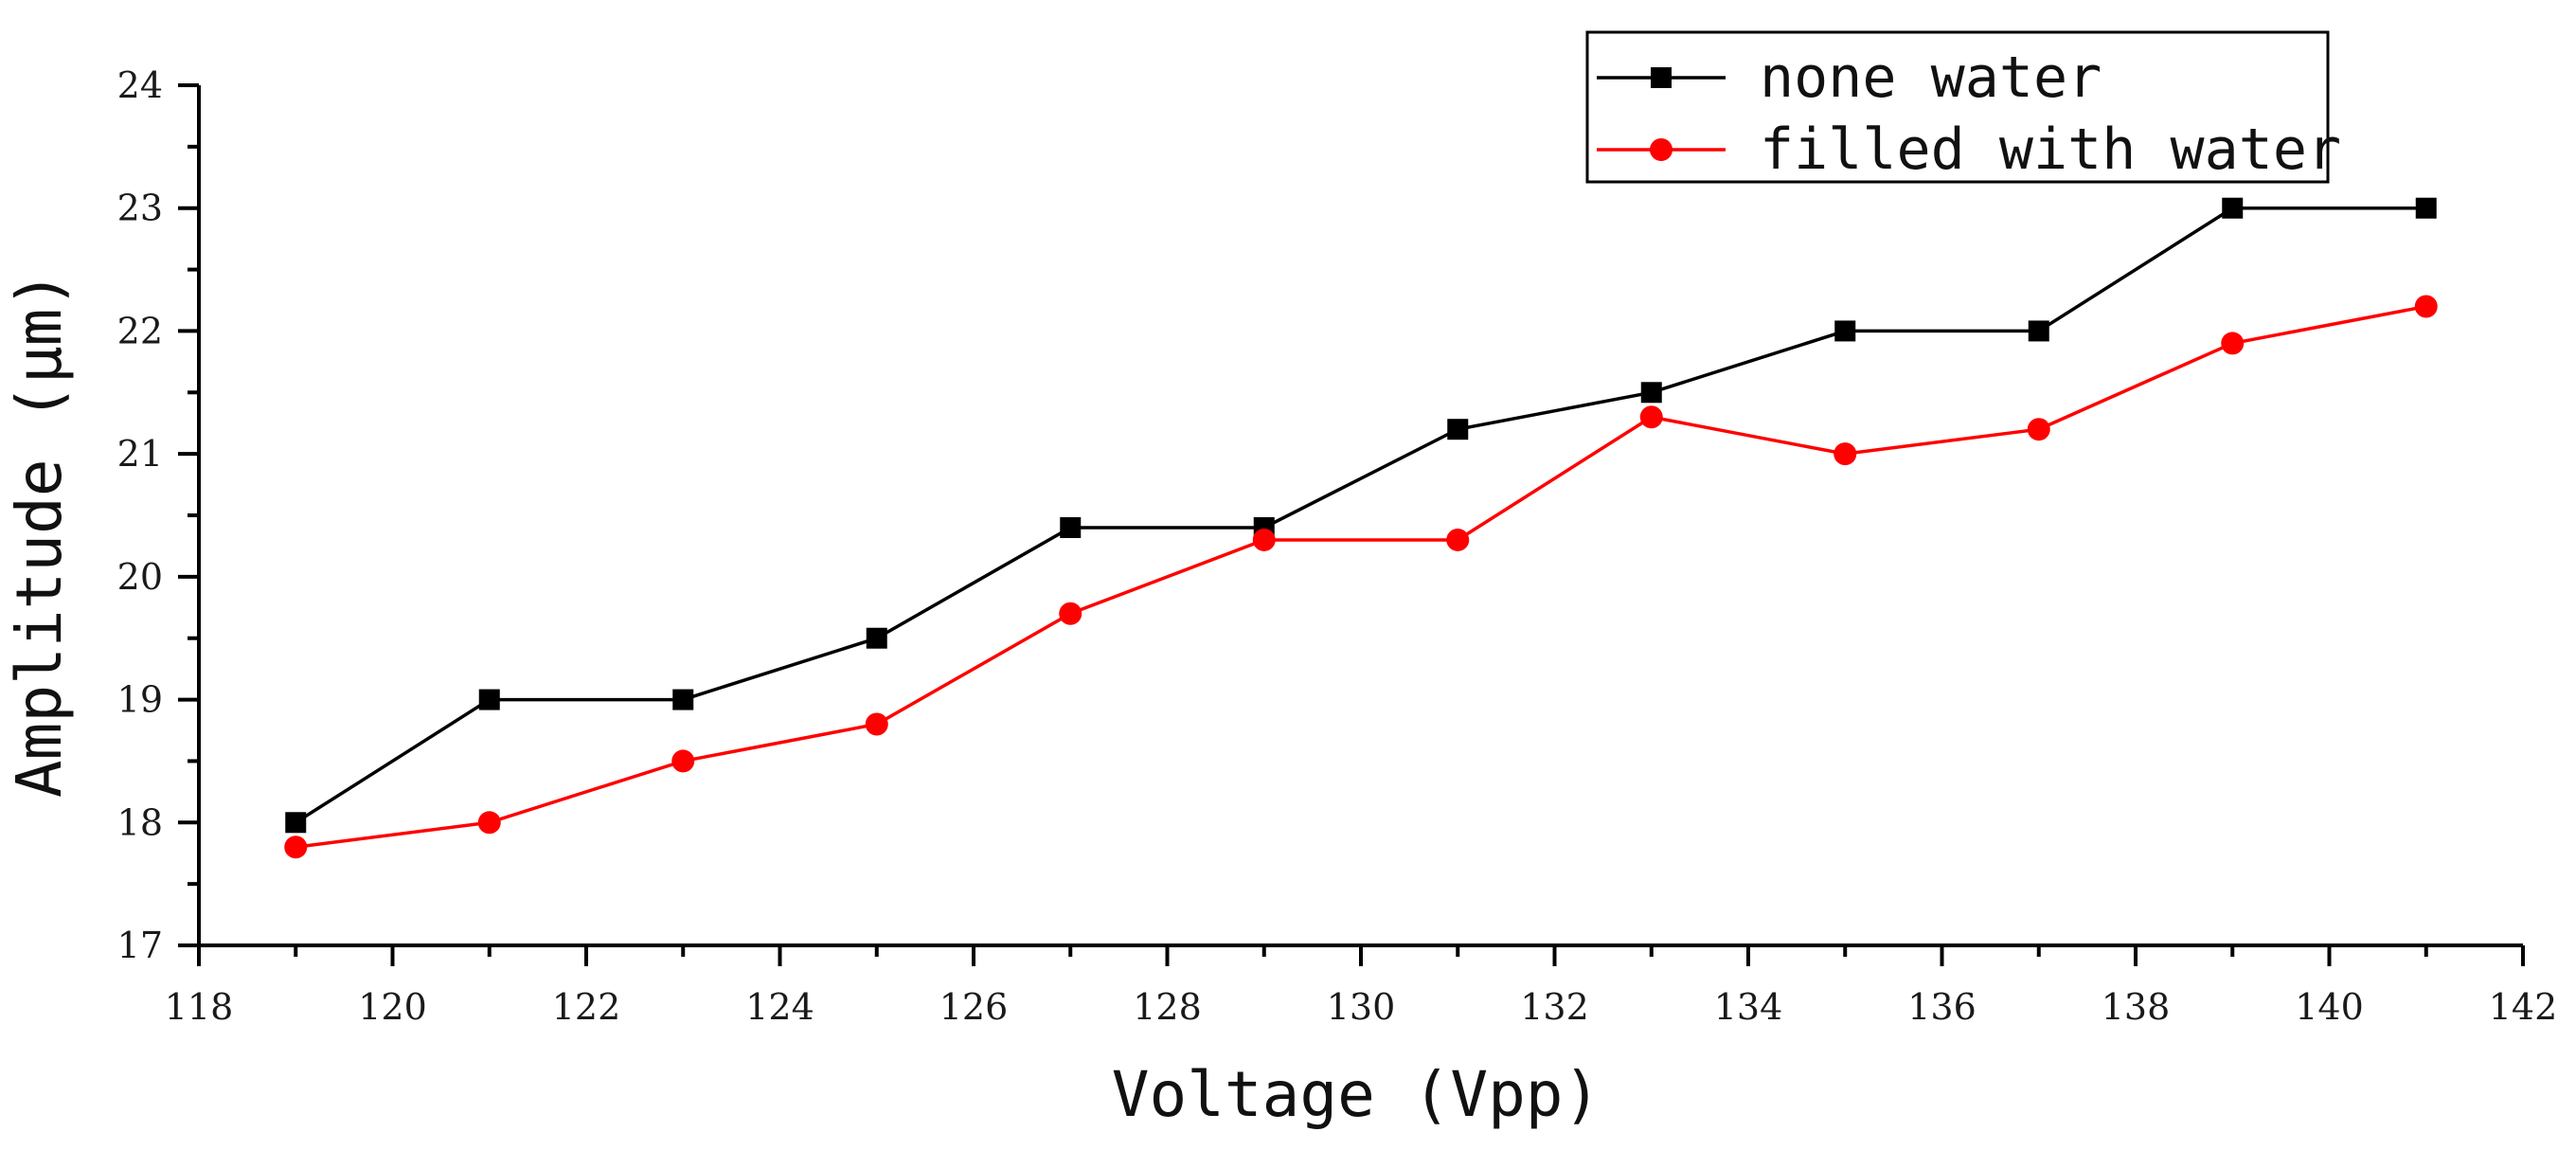 Image resolution: width=2576 pixels, height=1150 pixels. I want to click on x-tick-label: 134, so click(1748, 1007).